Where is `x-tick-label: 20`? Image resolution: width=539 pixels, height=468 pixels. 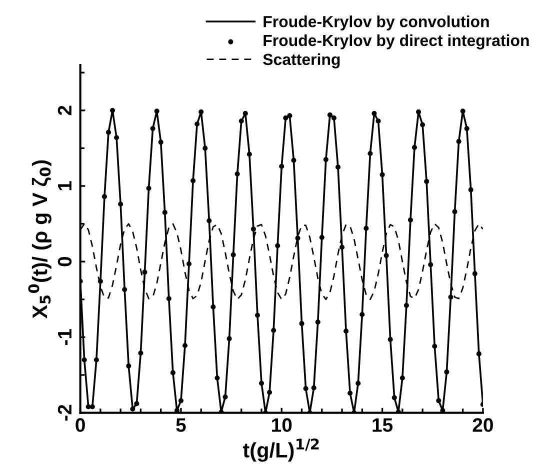
x-tick-label: 20 is located at coordinates (482, 425).